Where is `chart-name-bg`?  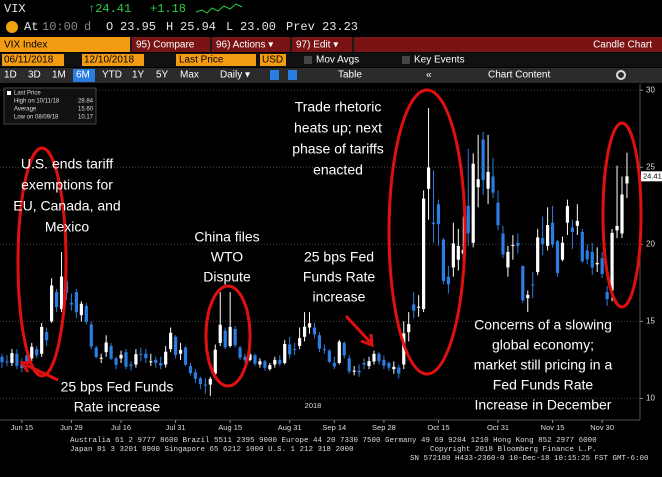
chart-name-bg is located at coordinates (508, 44).